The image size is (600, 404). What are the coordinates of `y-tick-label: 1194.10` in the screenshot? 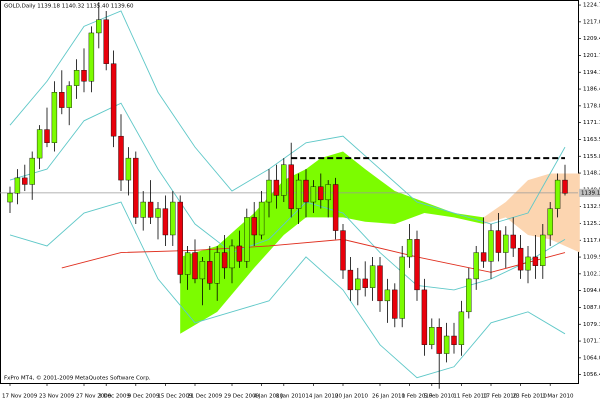 It's located at (591, 73).